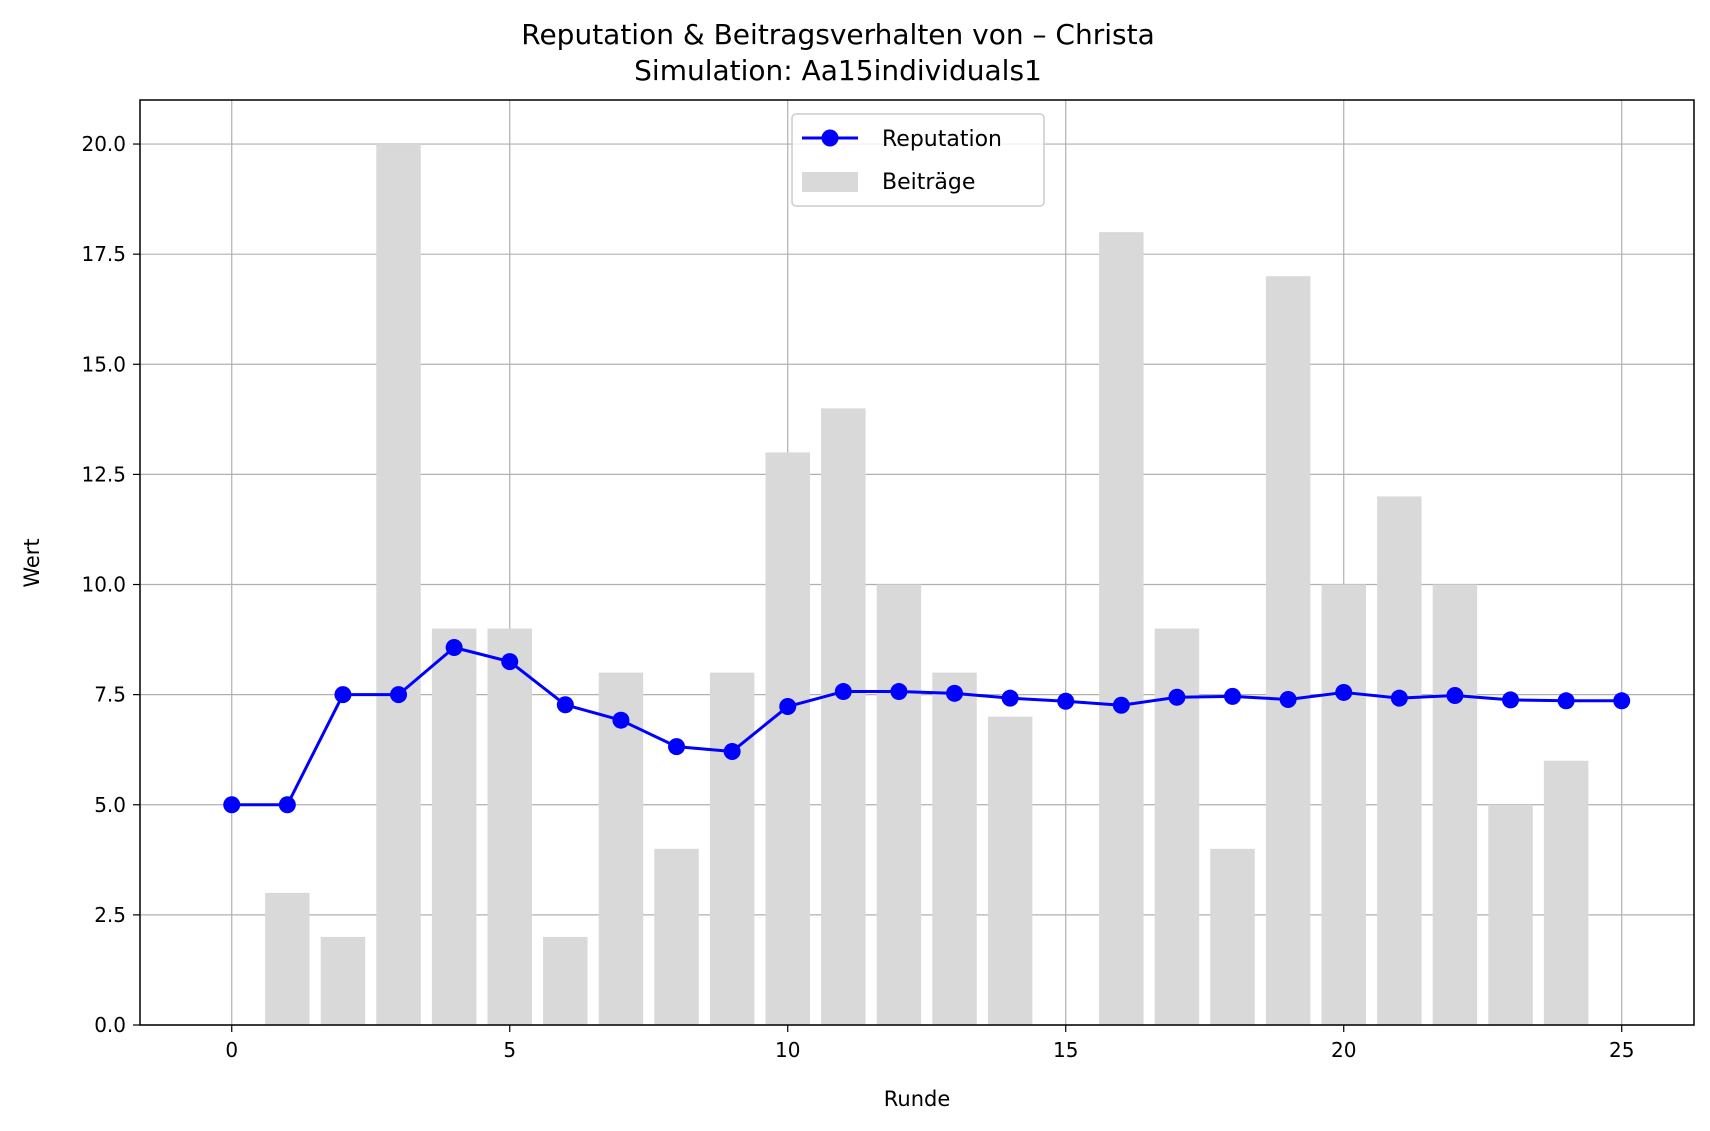 This screenshot has height=1131, width=1710. I want to click on x-axis-ticks: 0 5 10 15 20 25, so click(929, 1043).